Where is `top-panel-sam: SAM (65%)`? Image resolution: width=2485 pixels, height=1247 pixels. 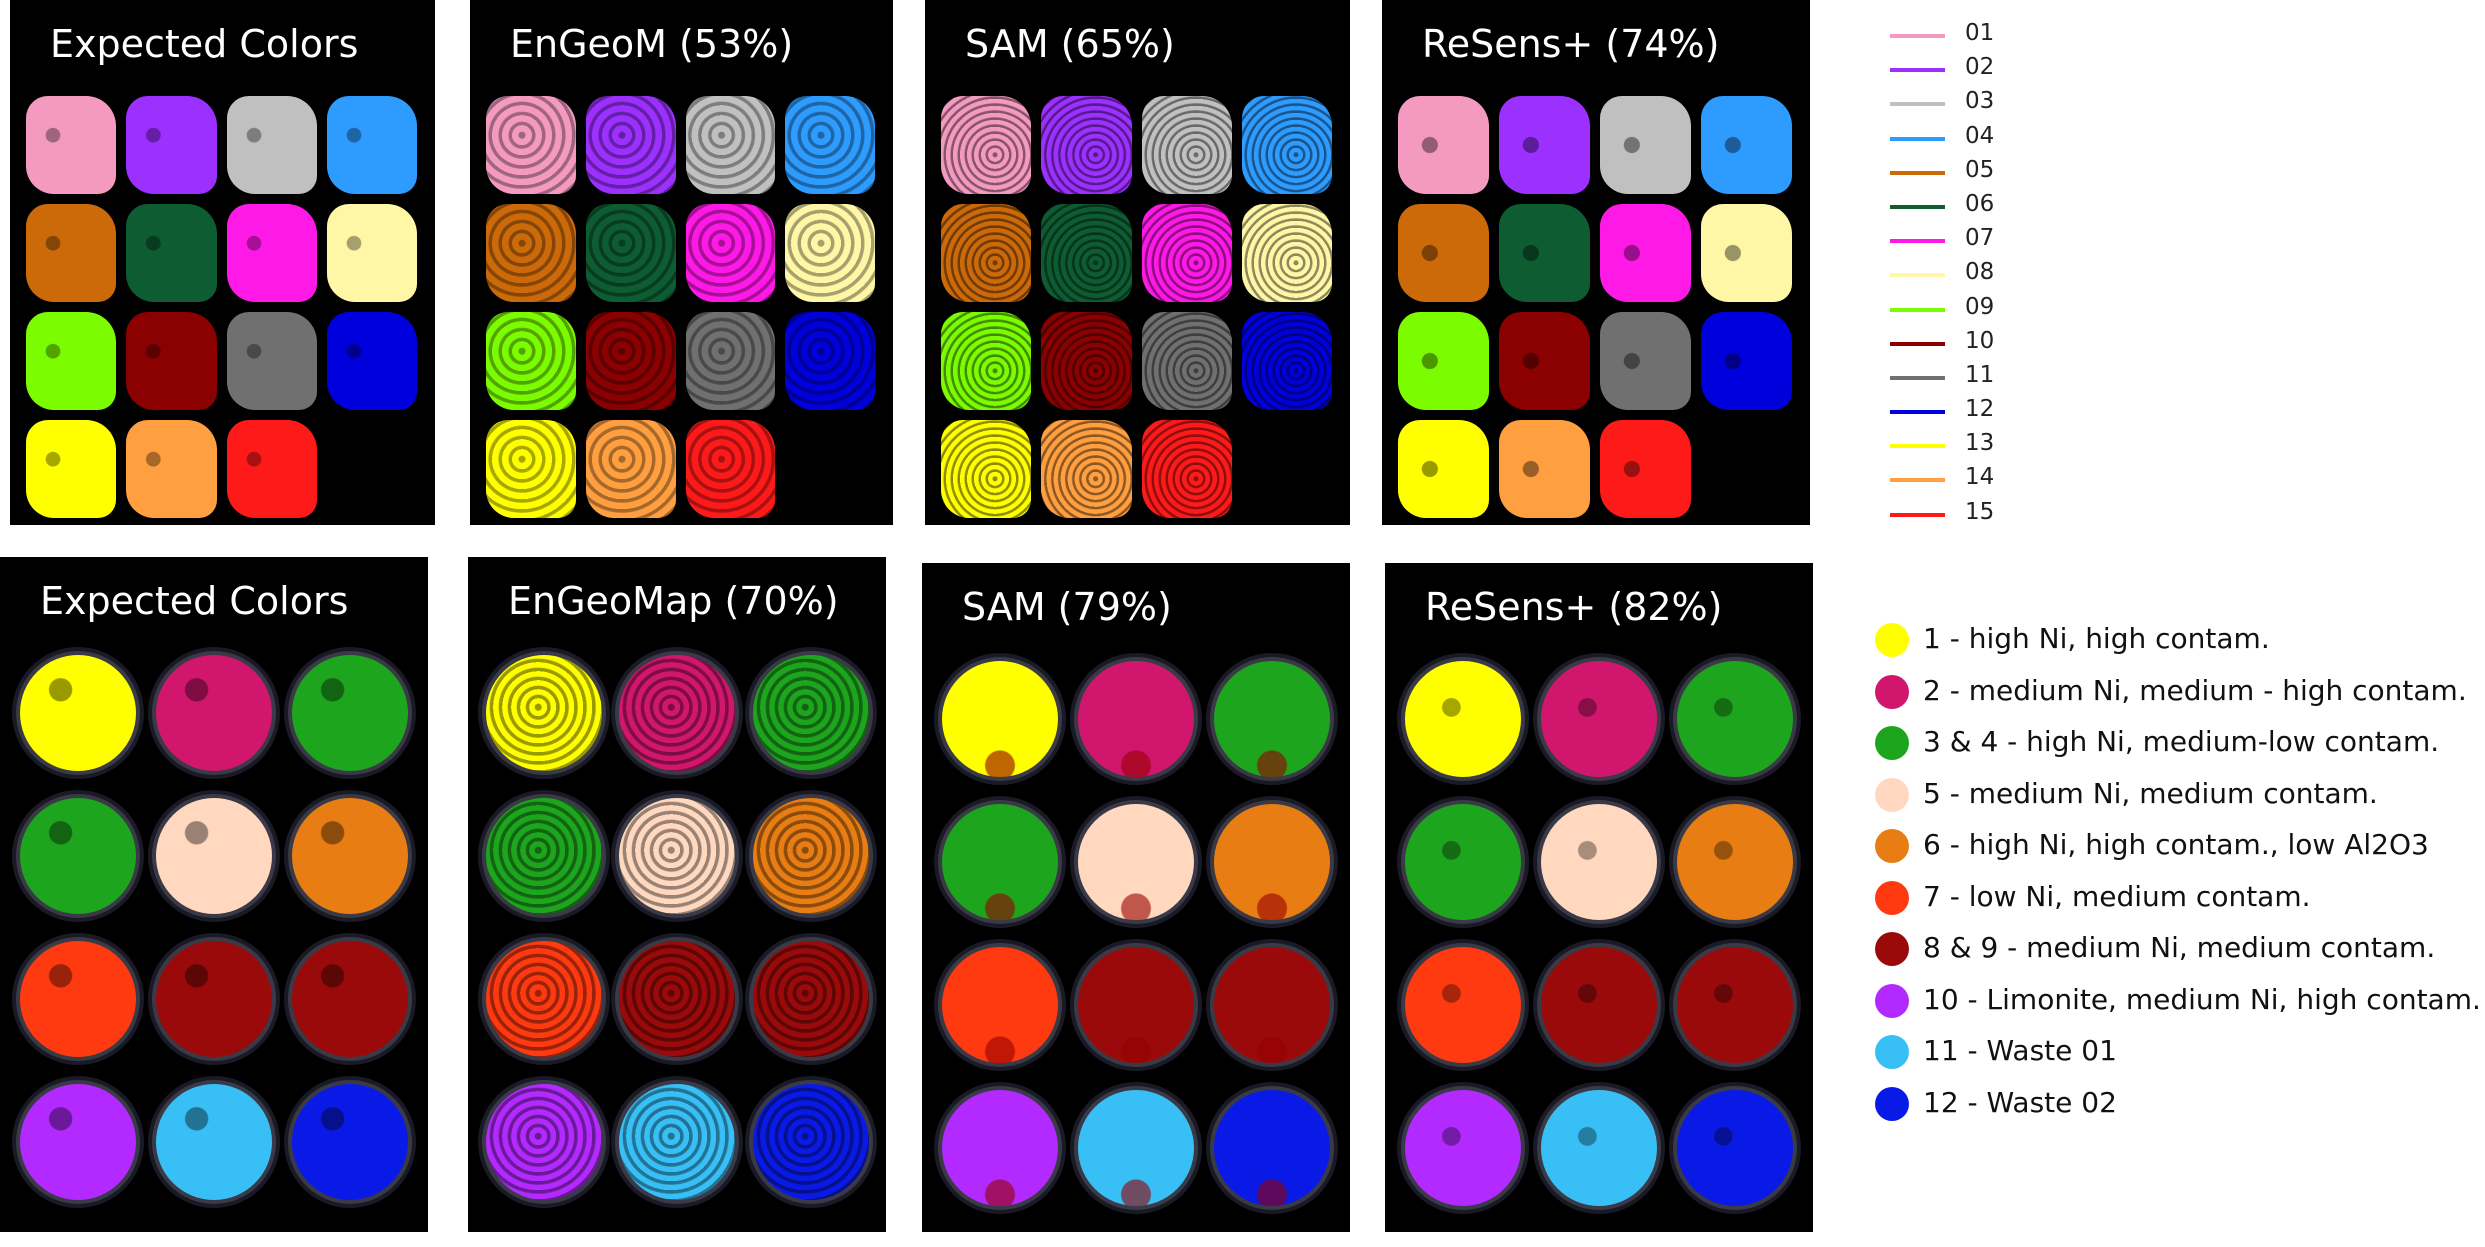
top-panel-sam: SAM (65%) is located at coordinates (1137, 262).